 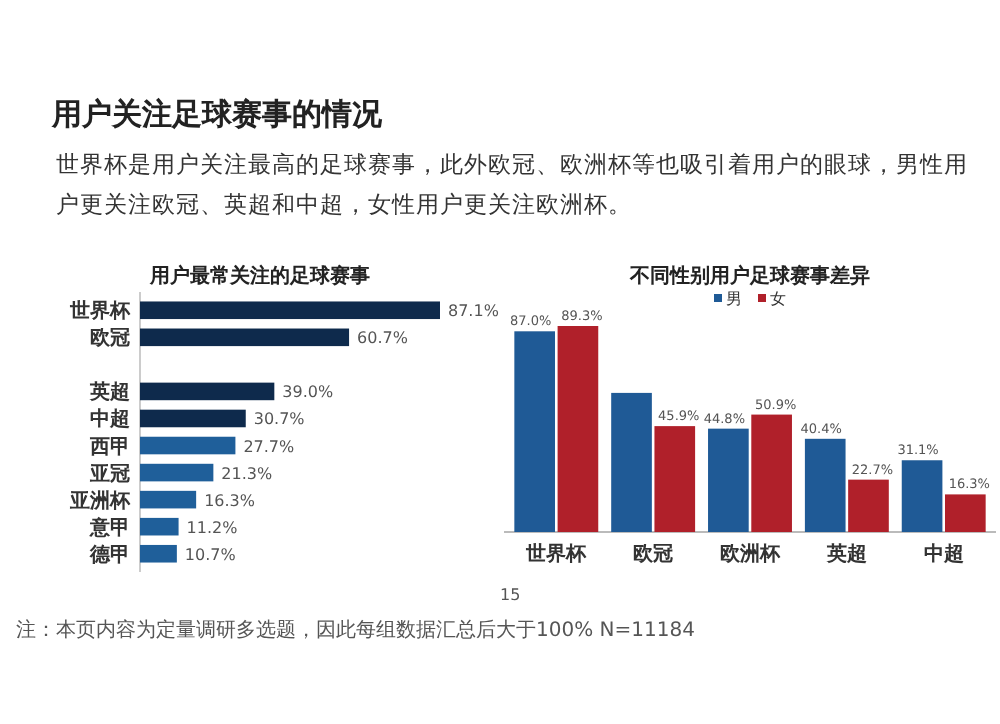 What do you see at coordinates (653, 554) in the screenshot?
I see `x-tick-label: 欧冠` at bounding box center [653, 554].